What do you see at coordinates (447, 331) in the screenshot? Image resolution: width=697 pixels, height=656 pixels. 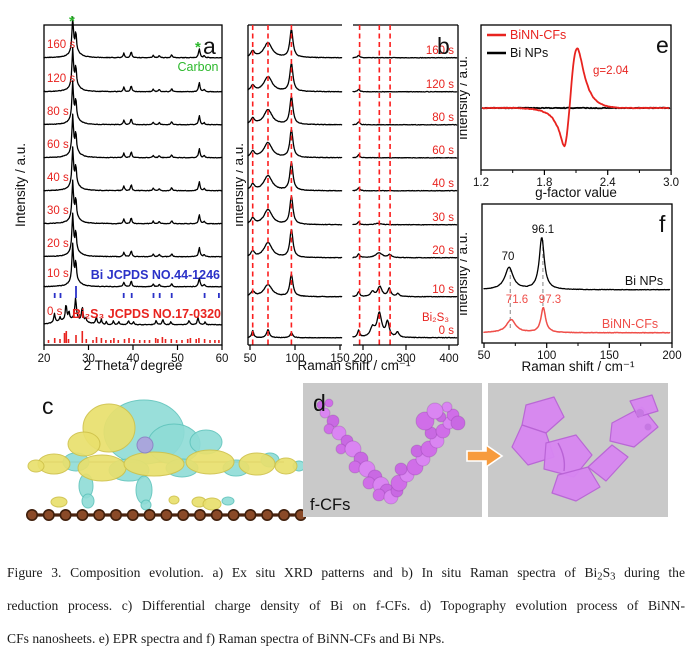 I see `raman-time-label: 0 s` at bounding box center [447, 331].